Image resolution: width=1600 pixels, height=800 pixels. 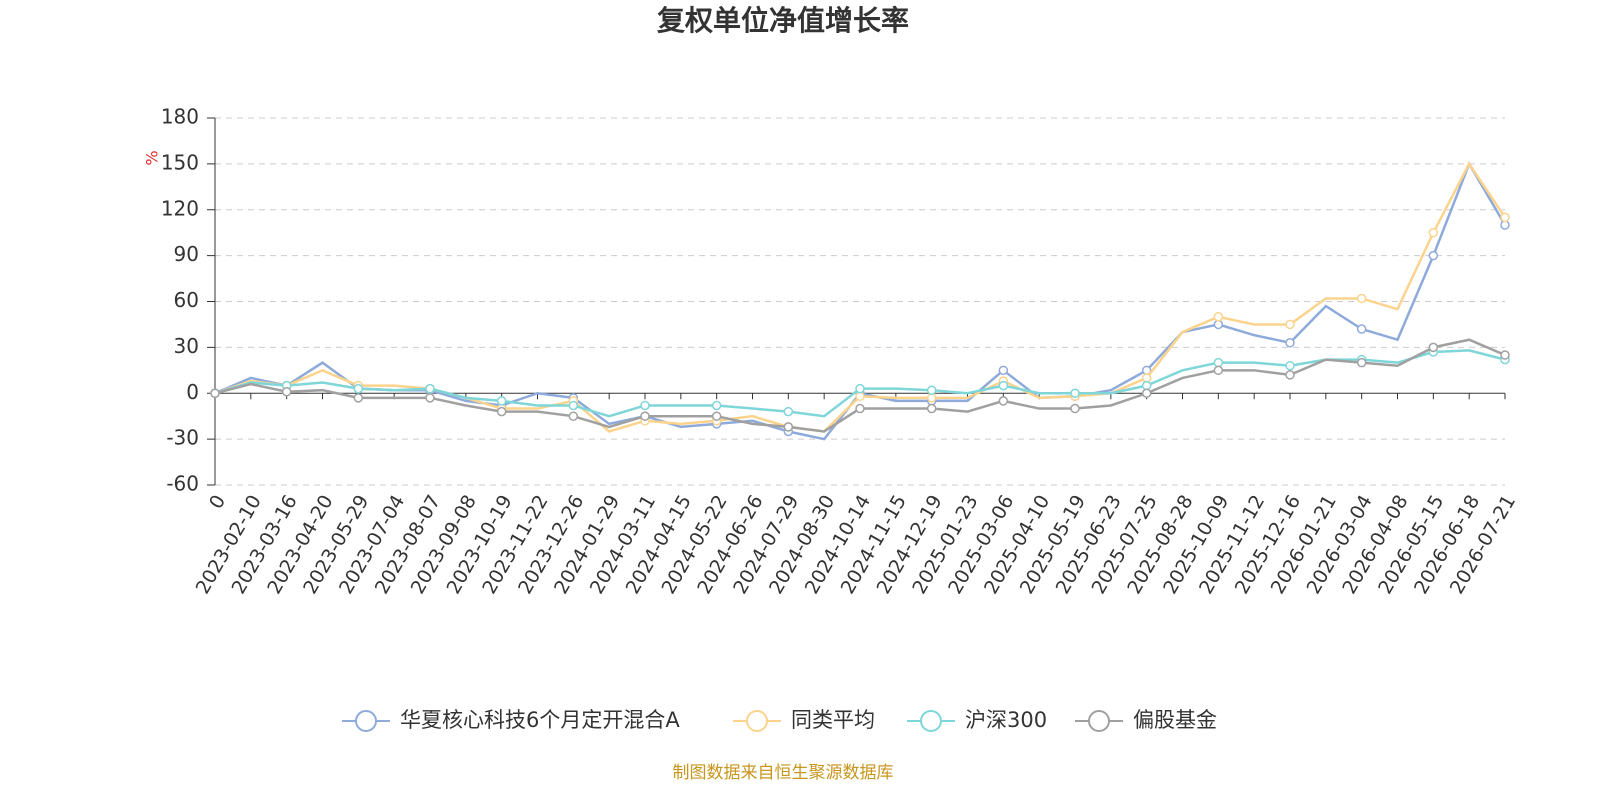 What do you see at coordinates (186, 254) in the screenshot?
I see `y-tick-label: 90` at bounding box center [186, 254].